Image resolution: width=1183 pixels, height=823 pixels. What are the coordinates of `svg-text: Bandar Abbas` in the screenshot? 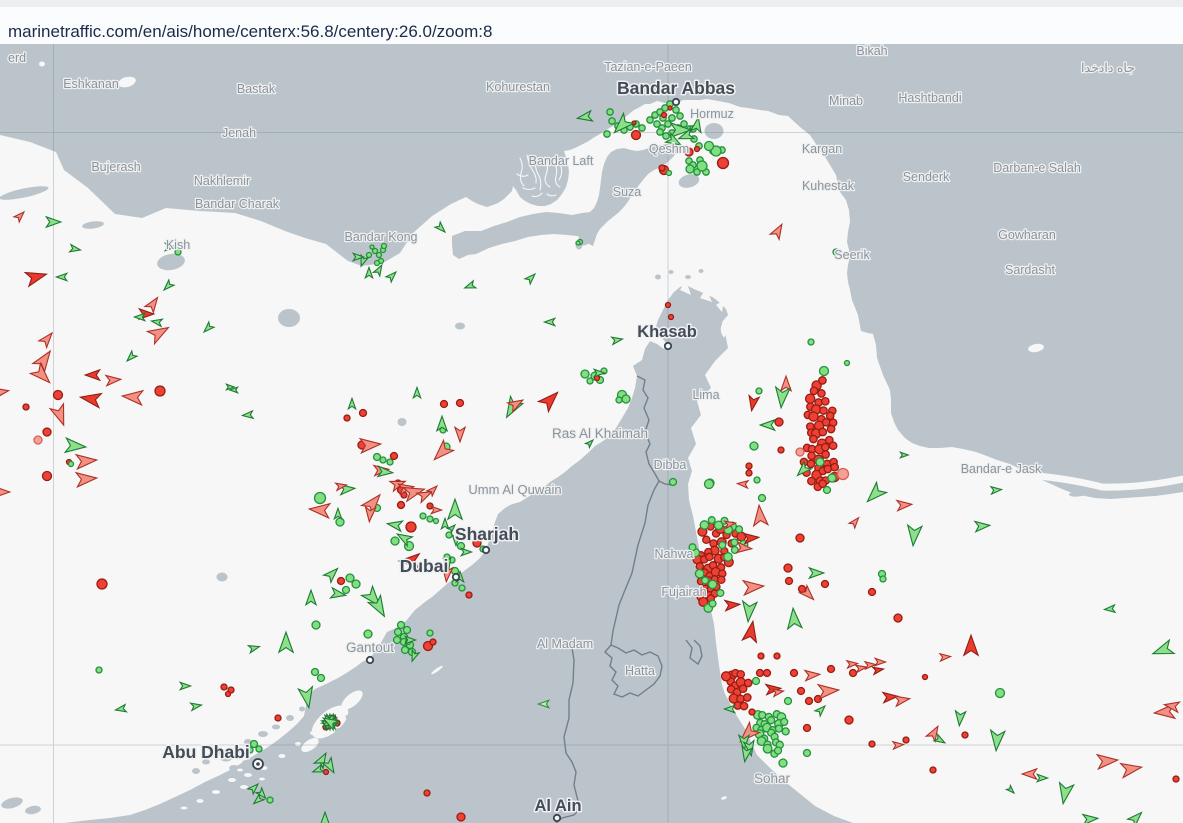 It's located at (676, 88).